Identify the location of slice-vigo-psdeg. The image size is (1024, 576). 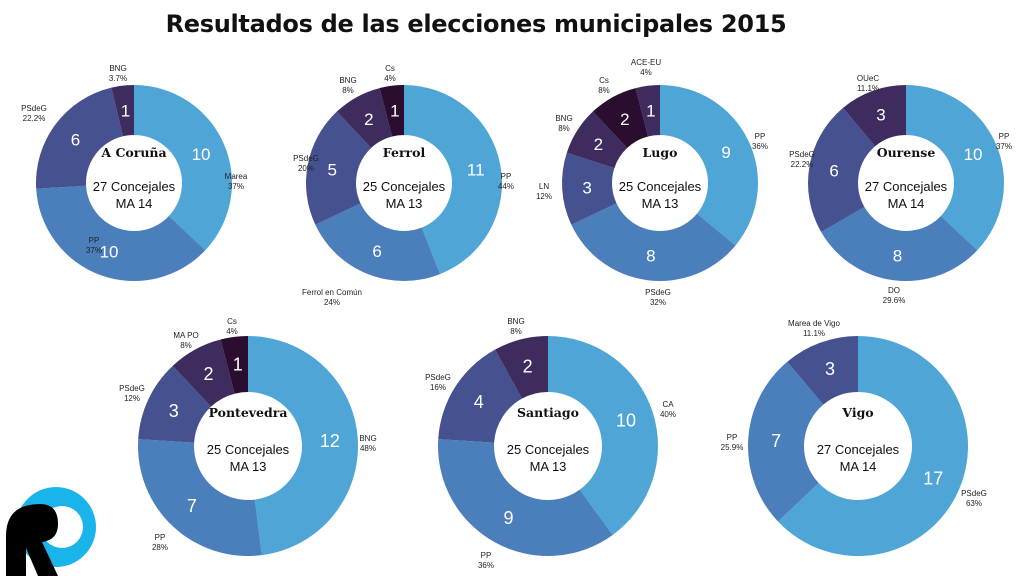
(872, 446).